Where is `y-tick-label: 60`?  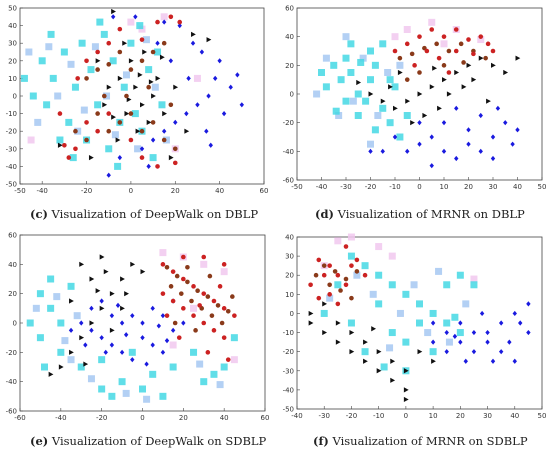 y-tick-label: 60 is located at coordinates (12, 236).